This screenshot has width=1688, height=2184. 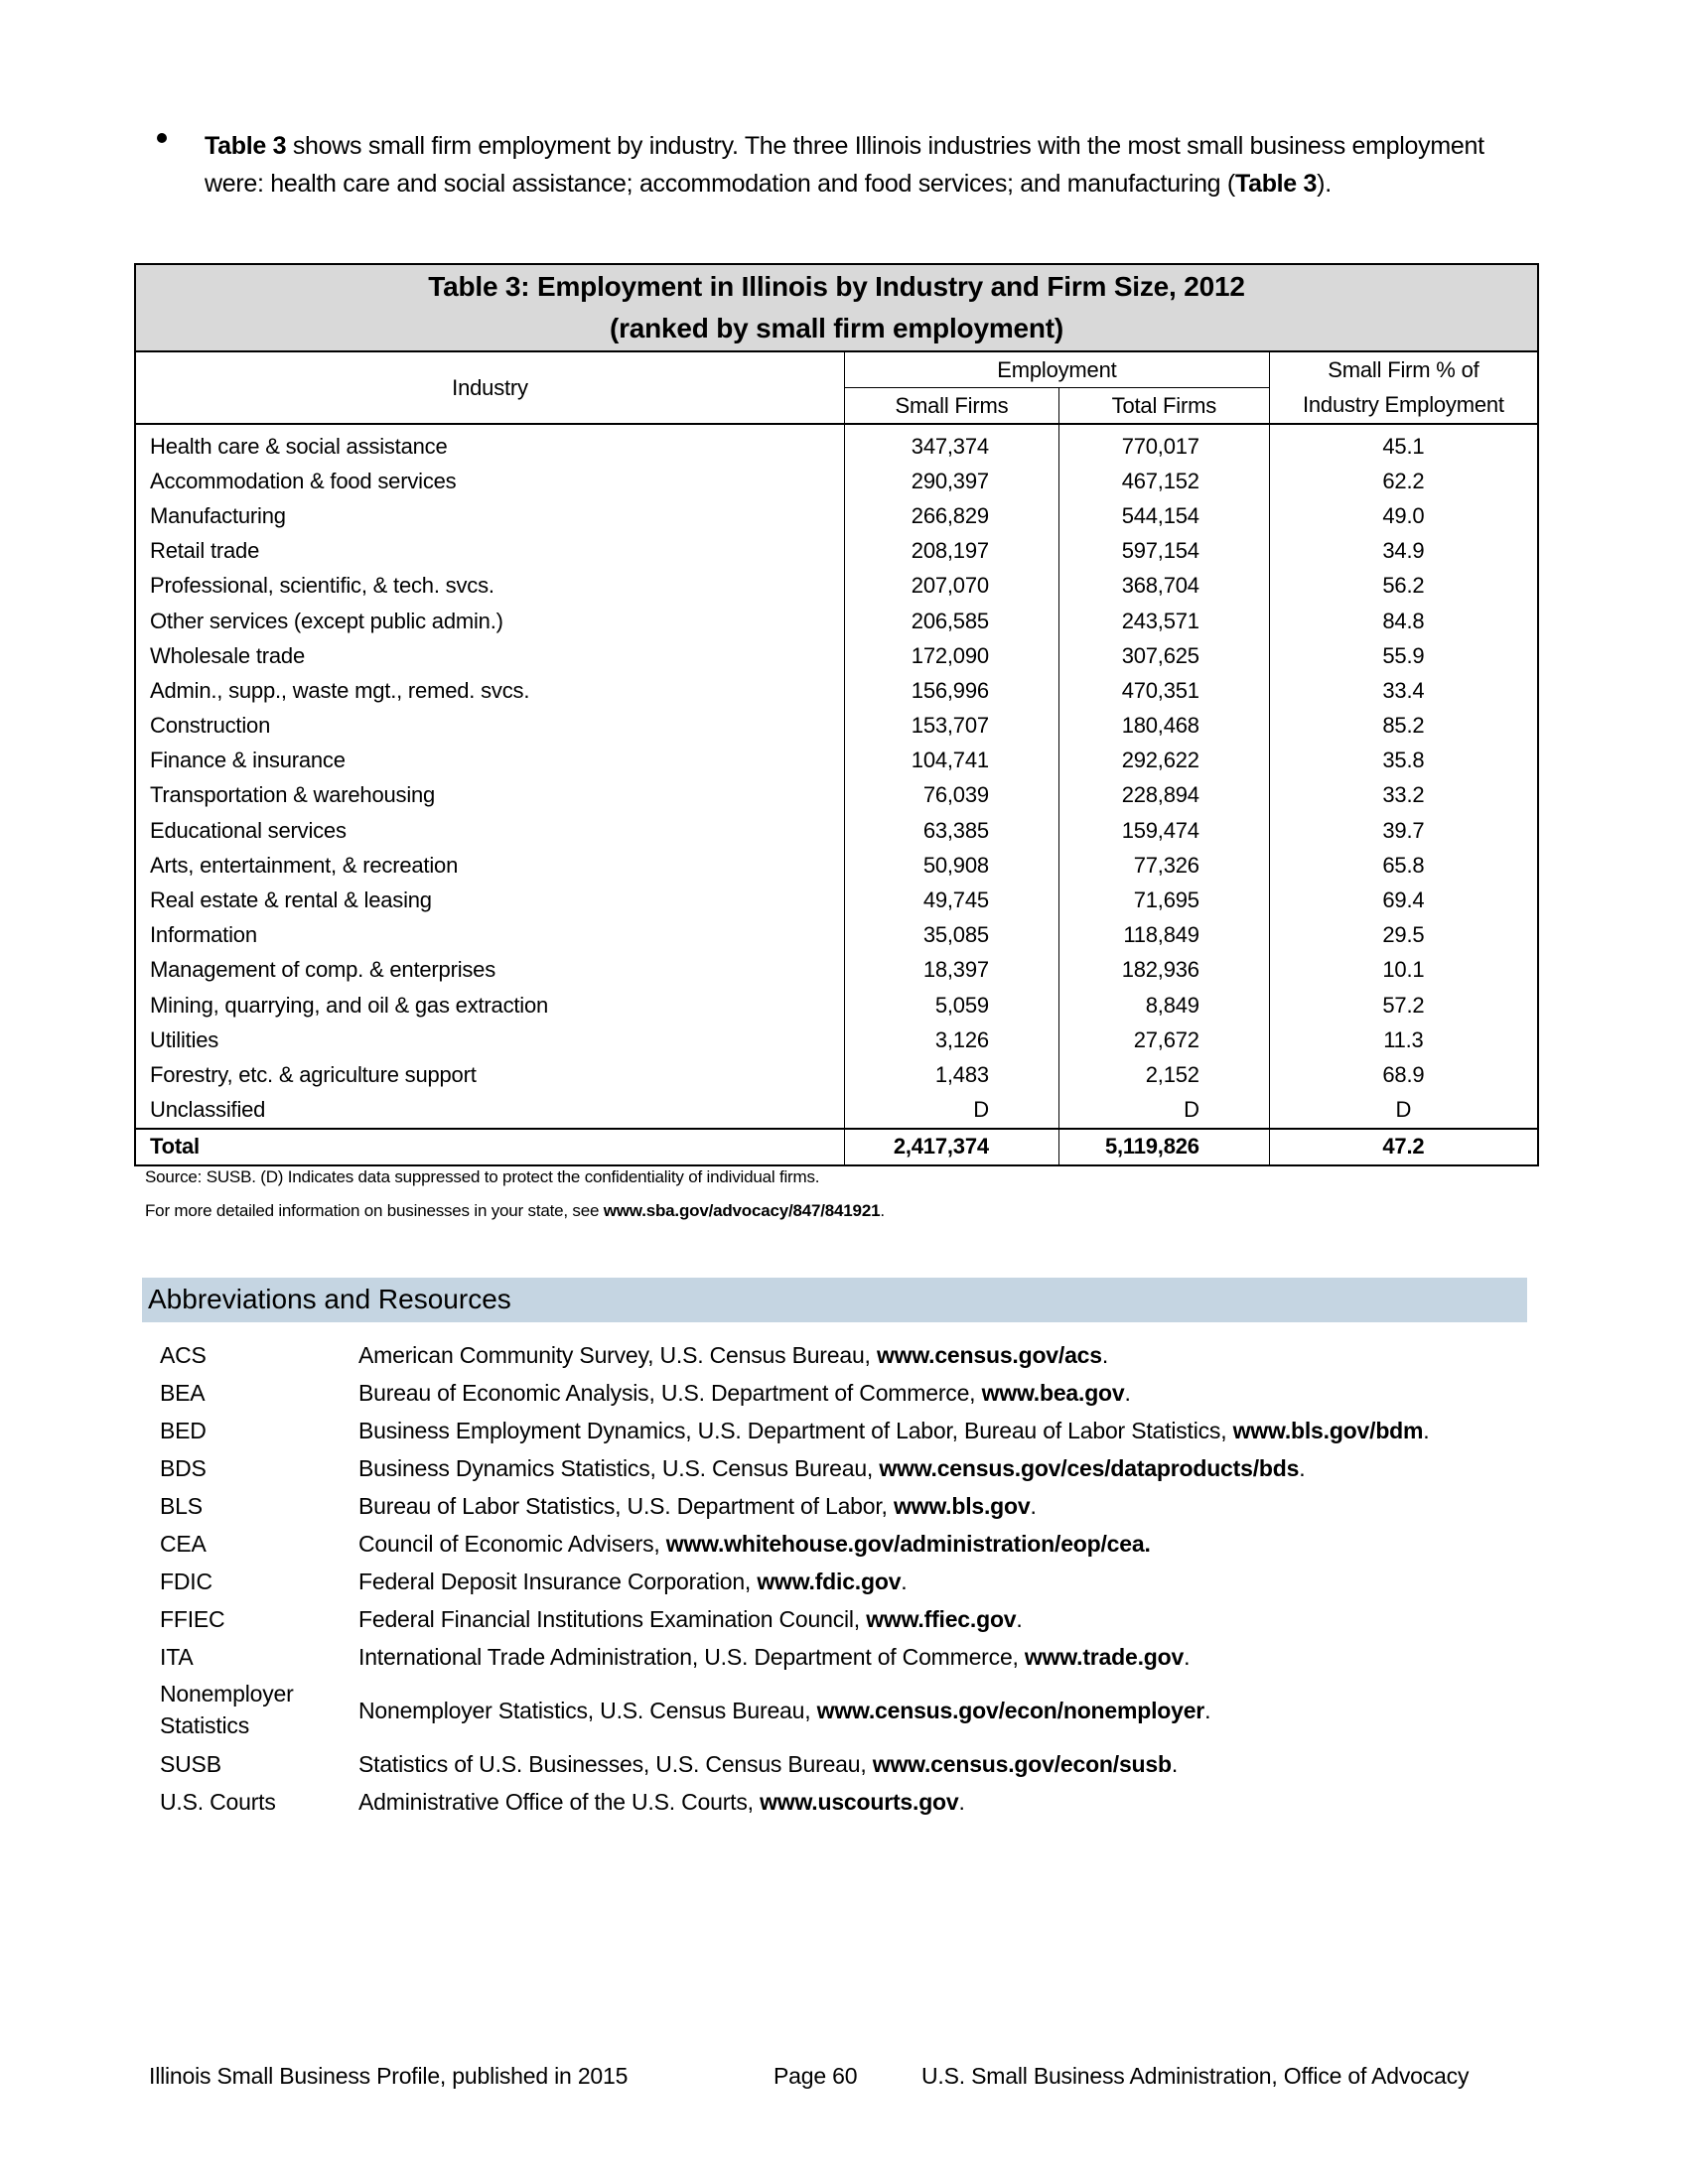 What do you see at coordinates (489, 586) in the screenshot?
I see `industry-cell: Professional, scientific, & tech. svcs.` at bounding box center [489, 586].